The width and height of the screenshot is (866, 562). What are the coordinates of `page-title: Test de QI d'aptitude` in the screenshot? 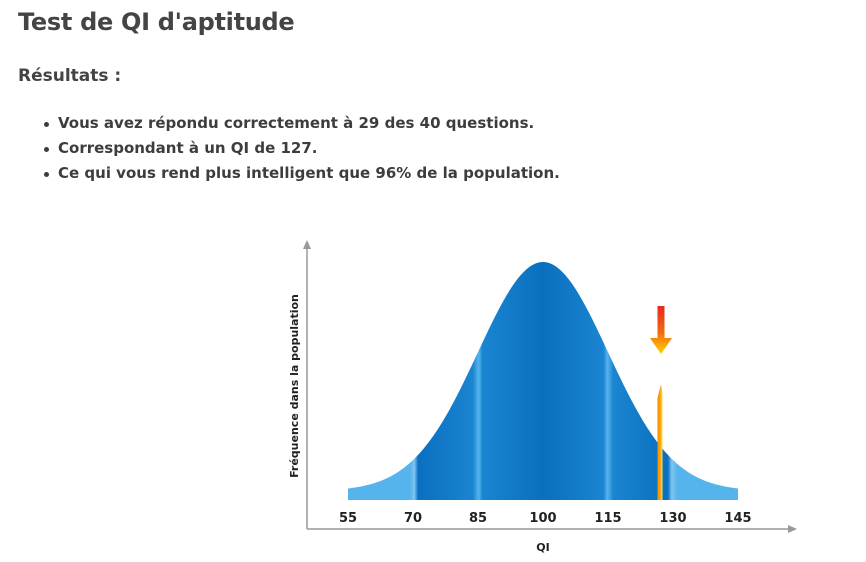 It's located at (156, 22).